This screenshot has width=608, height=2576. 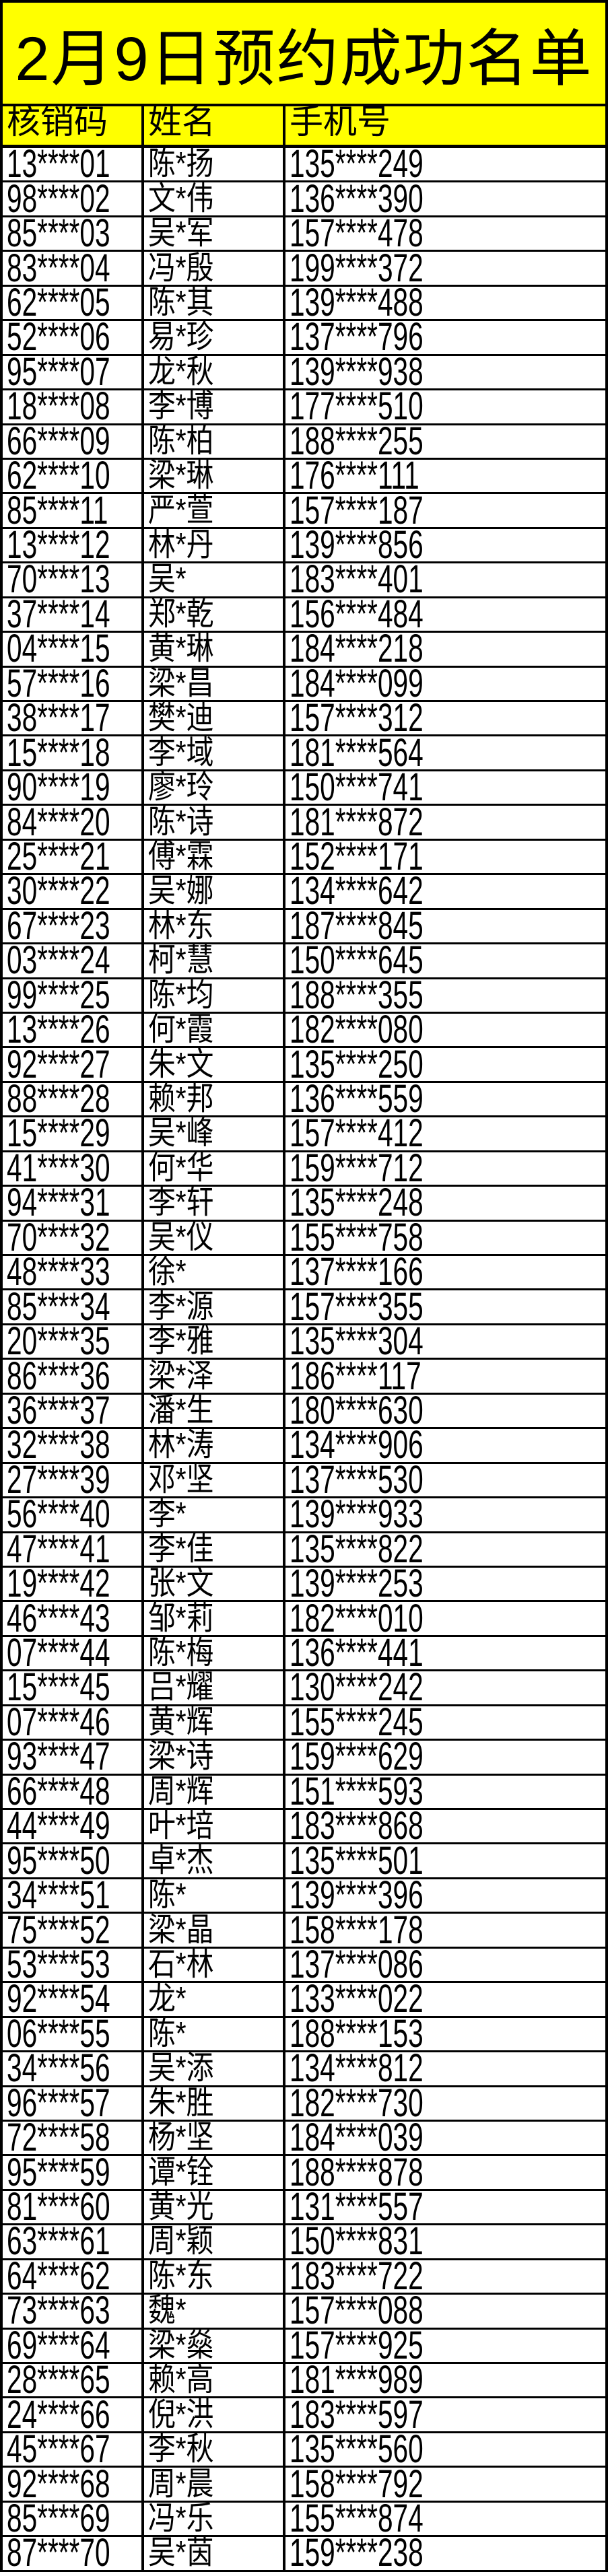 I want to click on name-cell: 梁*泽, so click(x=214, y=1376).